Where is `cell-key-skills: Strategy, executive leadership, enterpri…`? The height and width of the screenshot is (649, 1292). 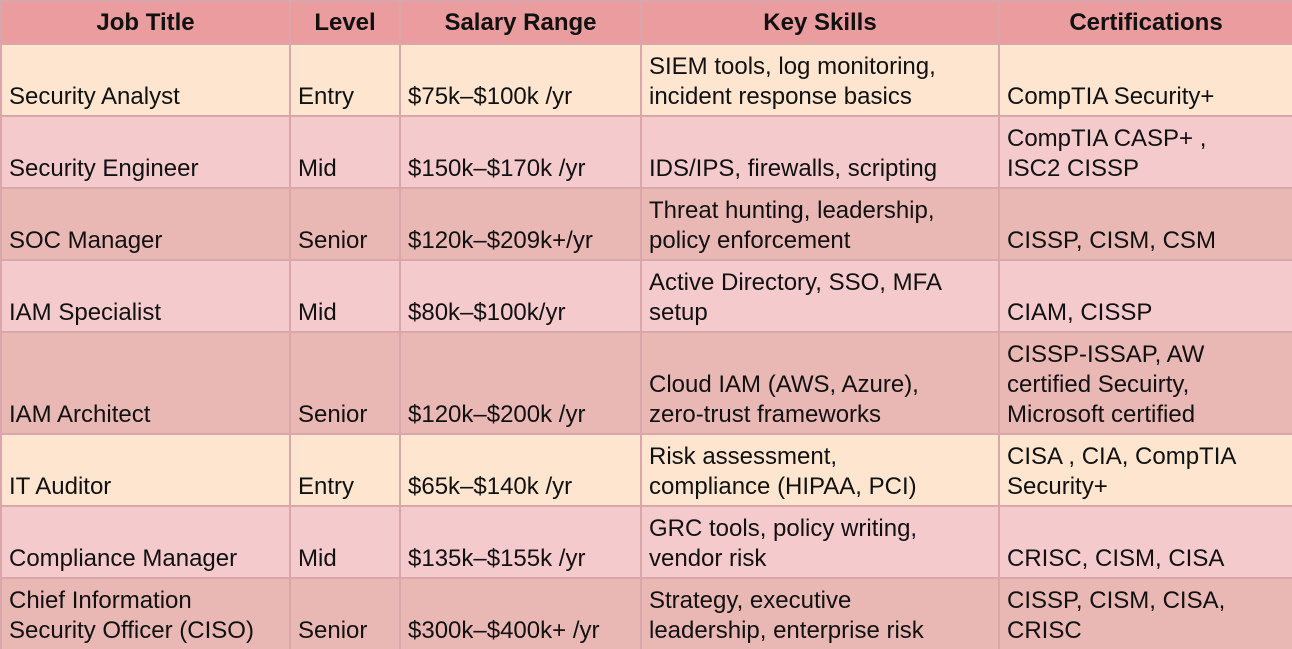 cell-key-skills: Strategy, executive leadership, enterpri… is located at coordinates (820, 613).